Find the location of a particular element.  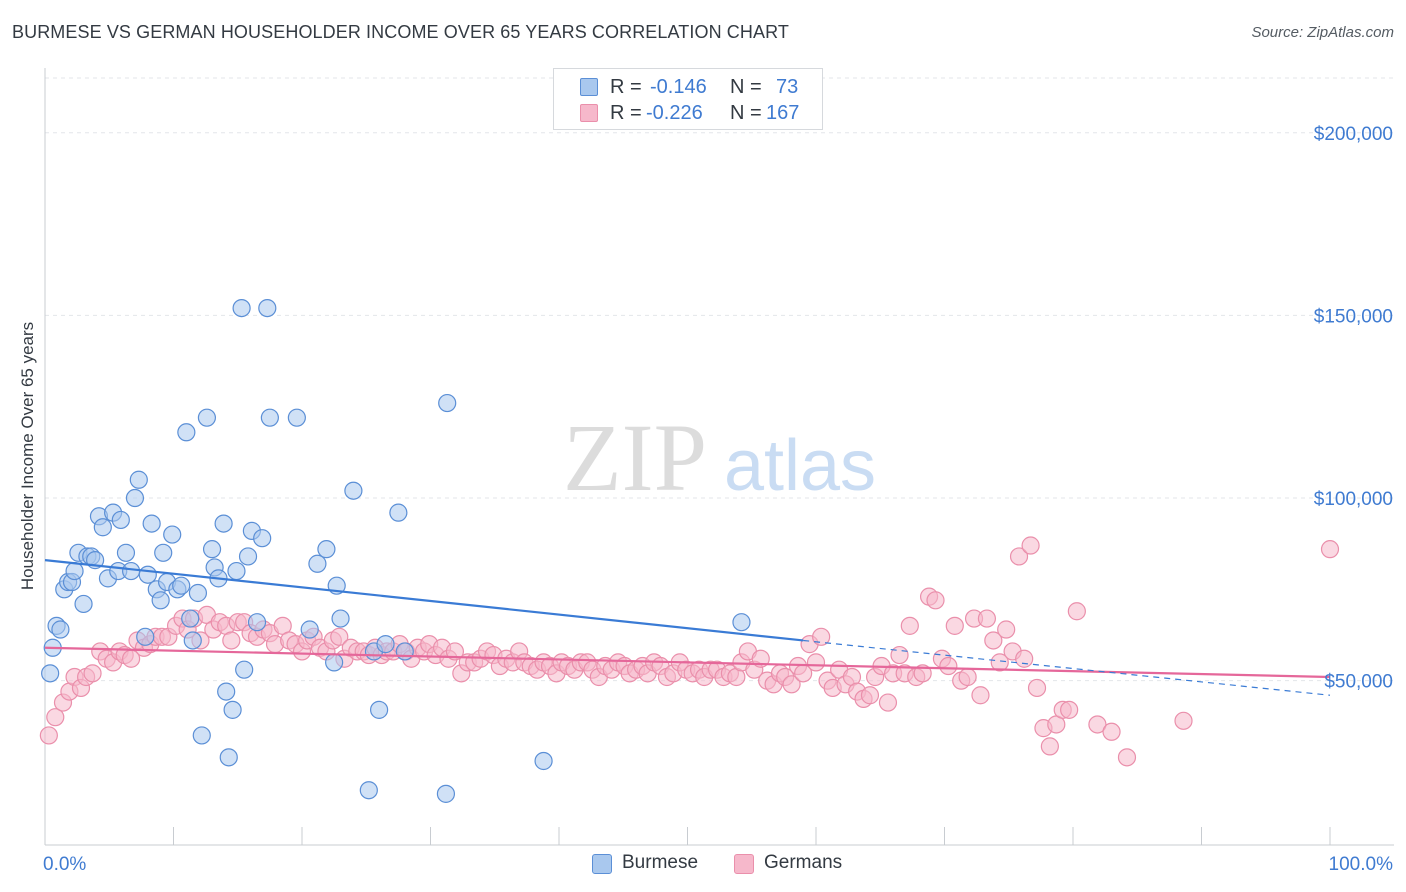

y-tick-label-2: $150,000 is located at coordinates (1353, 316).